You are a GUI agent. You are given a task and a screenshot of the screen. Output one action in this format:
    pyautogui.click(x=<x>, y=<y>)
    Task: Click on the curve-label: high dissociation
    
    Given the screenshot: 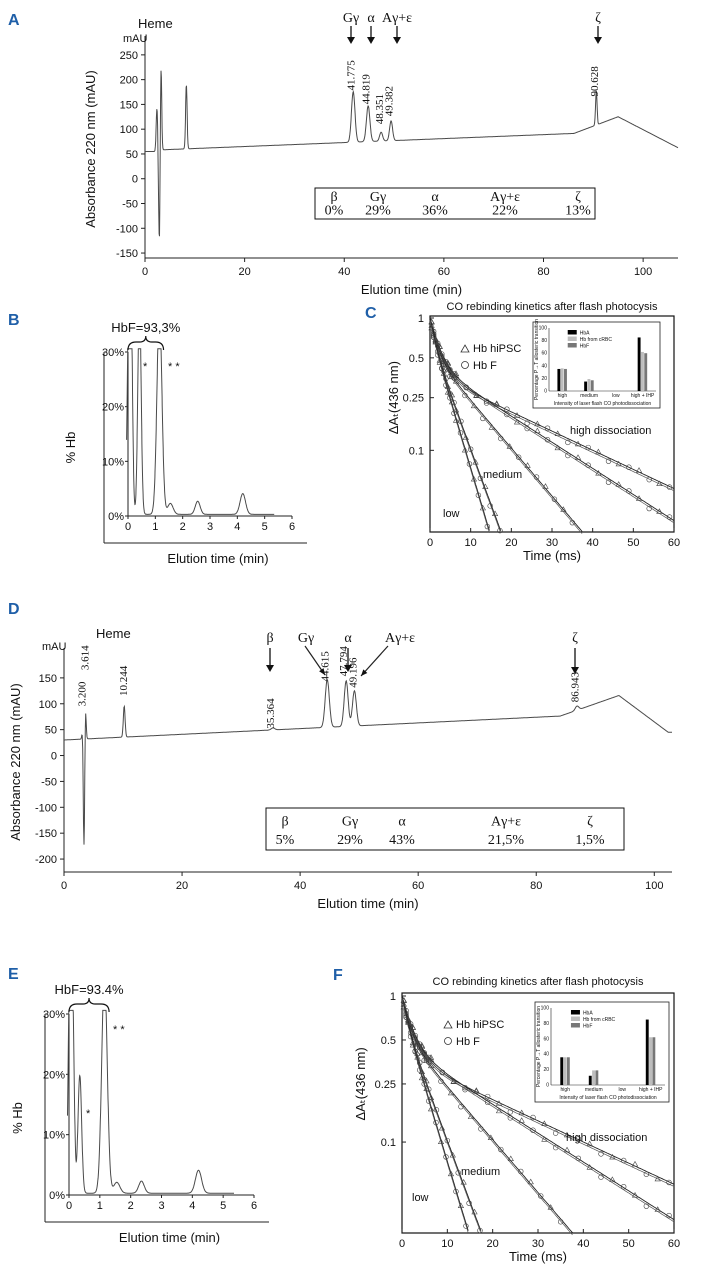 What is the action you would take?
    pyautogui.click(x=610, y=431)
    